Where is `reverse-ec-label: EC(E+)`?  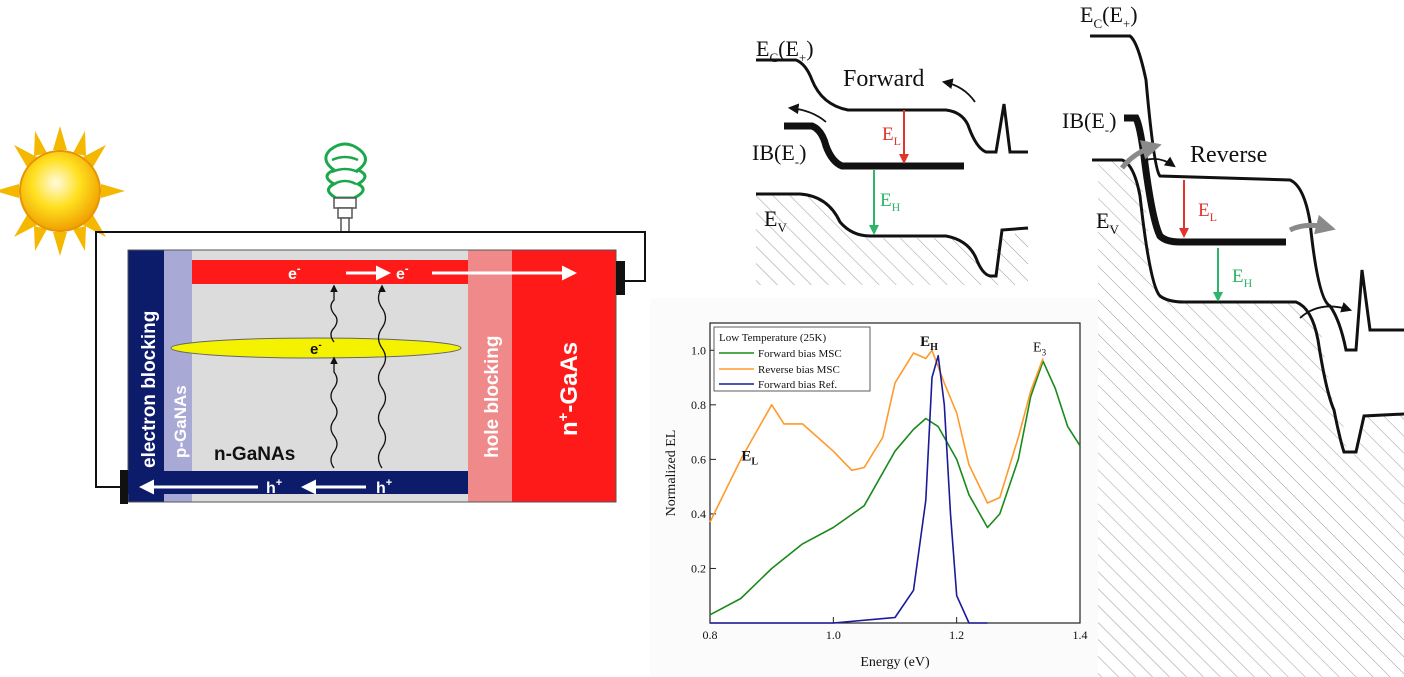
reverse-ec-label: EC(E+) is located at coordinates (1109, 16).